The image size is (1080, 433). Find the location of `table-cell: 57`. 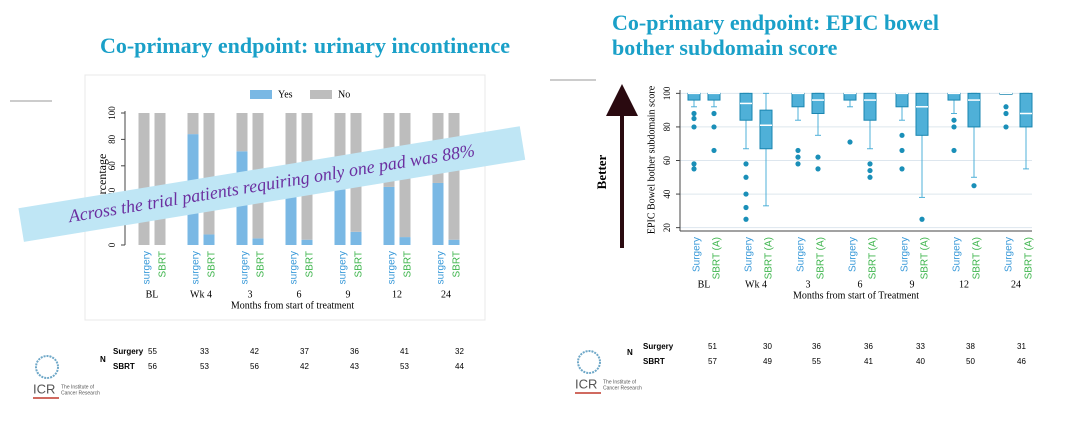

table-cell: 57 is located at coordinates (712, 361).